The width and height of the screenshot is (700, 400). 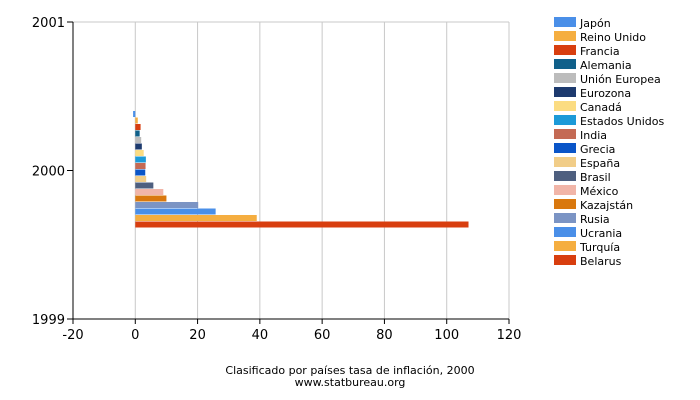 I want to click on legend-label: México, so click(x=599, y=191).